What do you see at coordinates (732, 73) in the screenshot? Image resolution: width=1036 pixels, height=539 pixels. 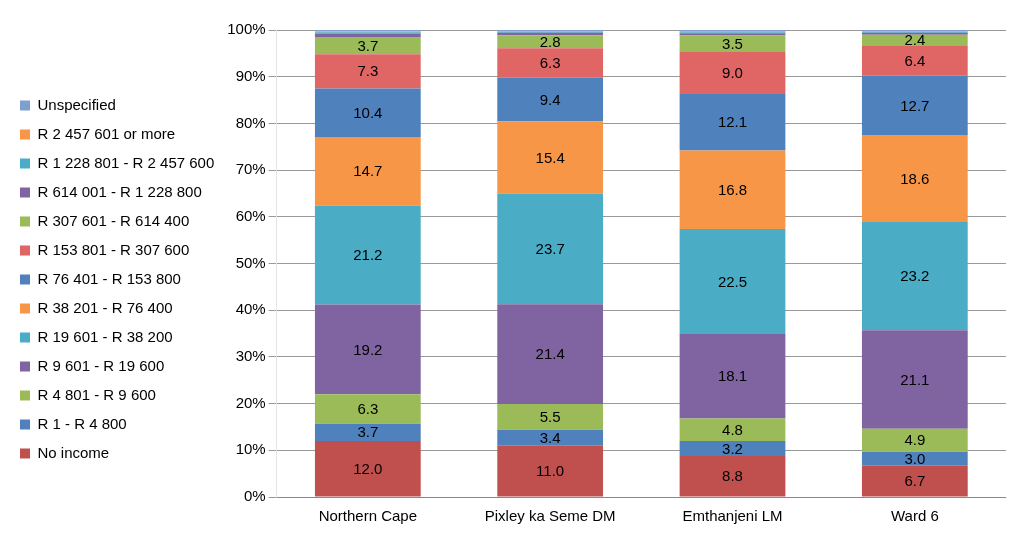 I see `data-label: 9.0` at bounding box center [732, 73].